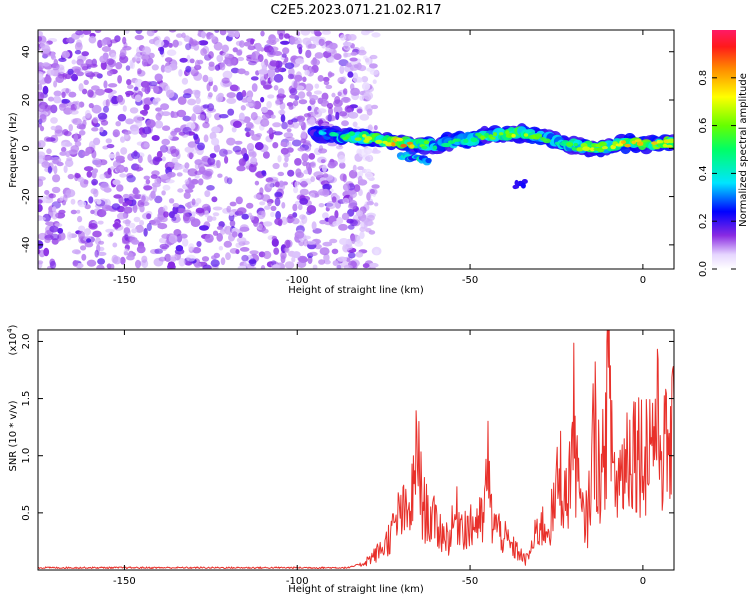  What do you see at coordinates (703, 269) in the screenshot?
I see `colorbar-tick-label: 0.0` at bounding box center [703, 269].